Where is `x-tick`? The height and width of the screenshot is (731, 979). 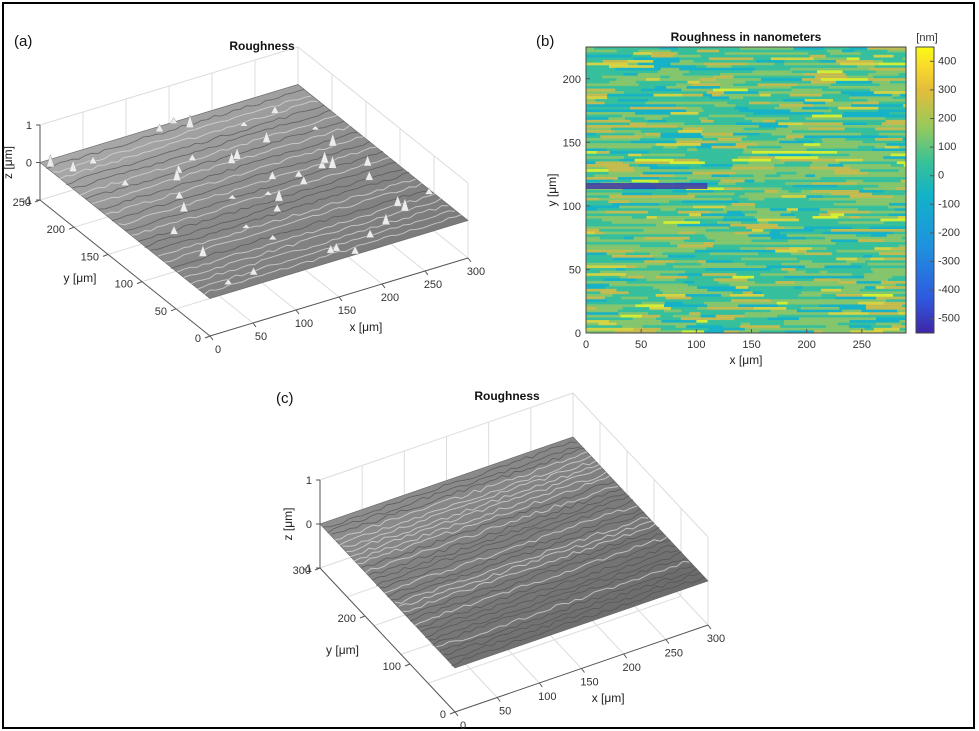 x-tick is located at coordinates (583, 670).